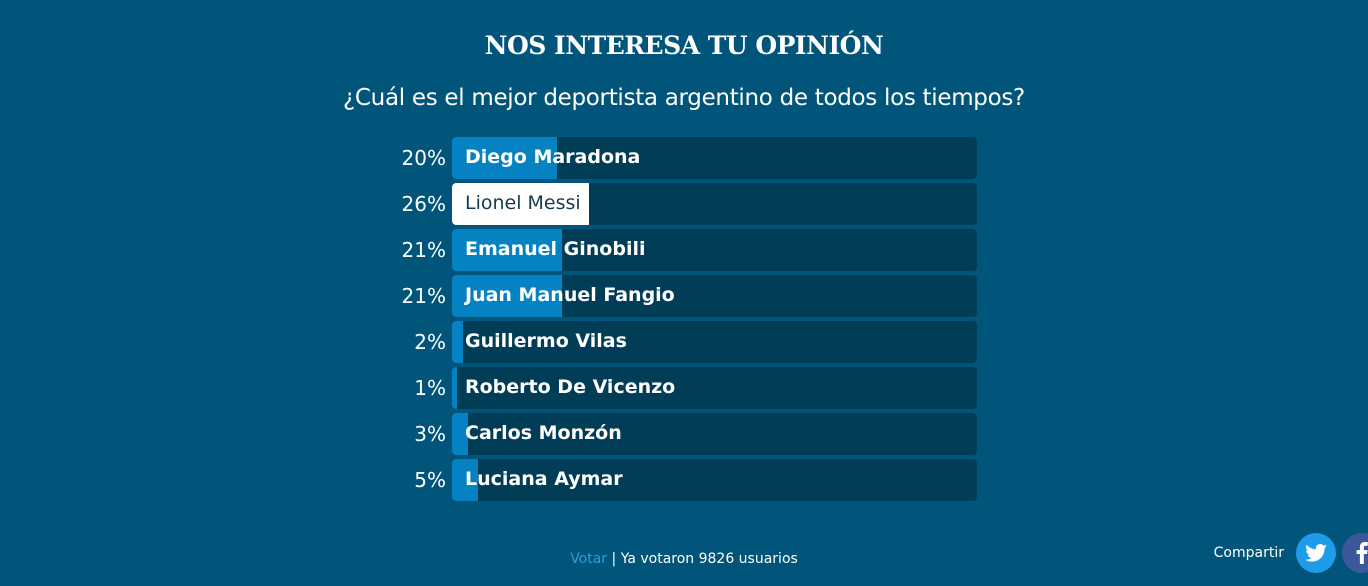 Image resolution: width=1368 pixels, height=586 pixels. What do you see at coordinates (714, 388) in the screenshot?
I see `option-bar: Roberto De Vicenzo` at bounding box center [714, 388].